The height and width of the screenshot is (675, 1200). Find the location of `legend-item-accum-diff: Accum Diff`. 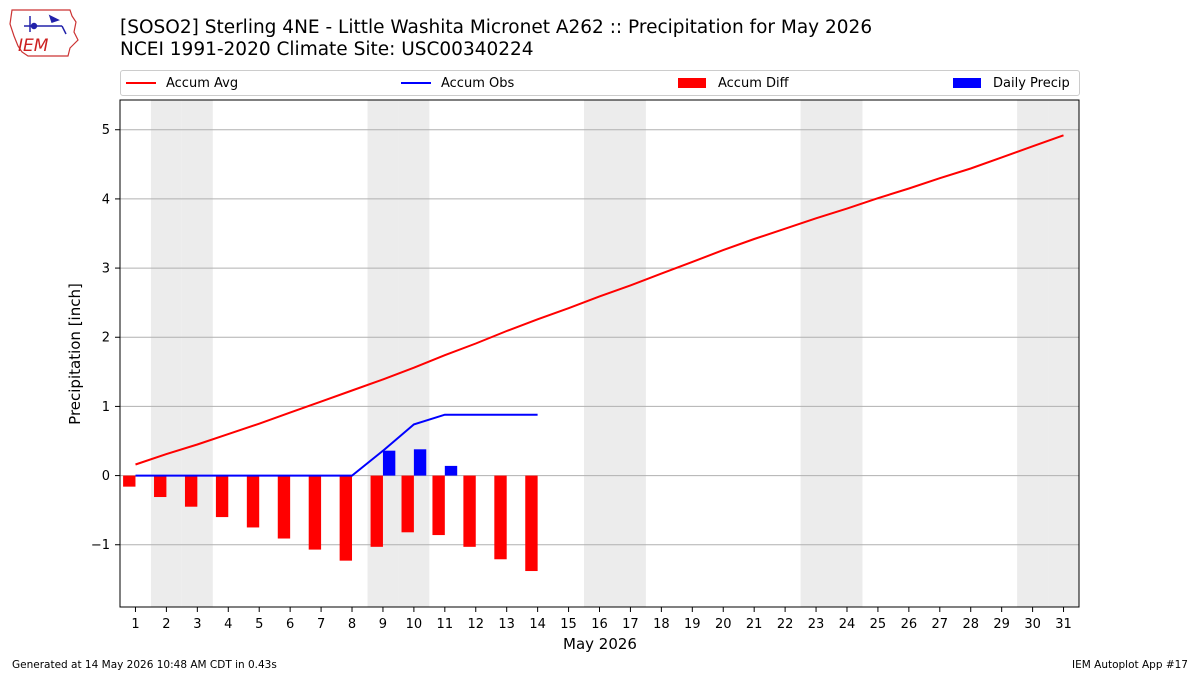

legend-item-accum-diff: Accum Diff is located at coordinates (733, 83).